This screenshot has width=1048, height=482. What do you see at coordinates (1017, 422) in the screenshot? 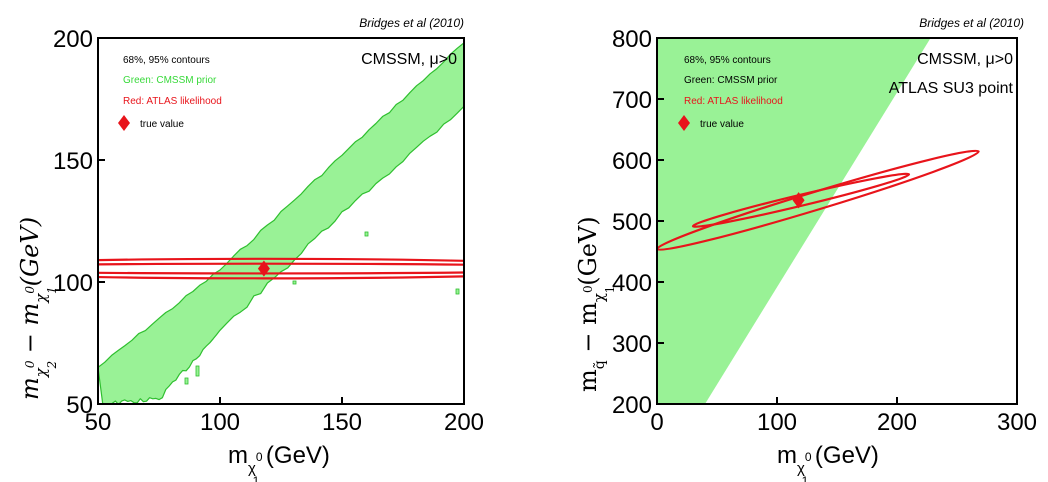
I see `right-x-tick-label: 300` at bounding box center [1017, 422].